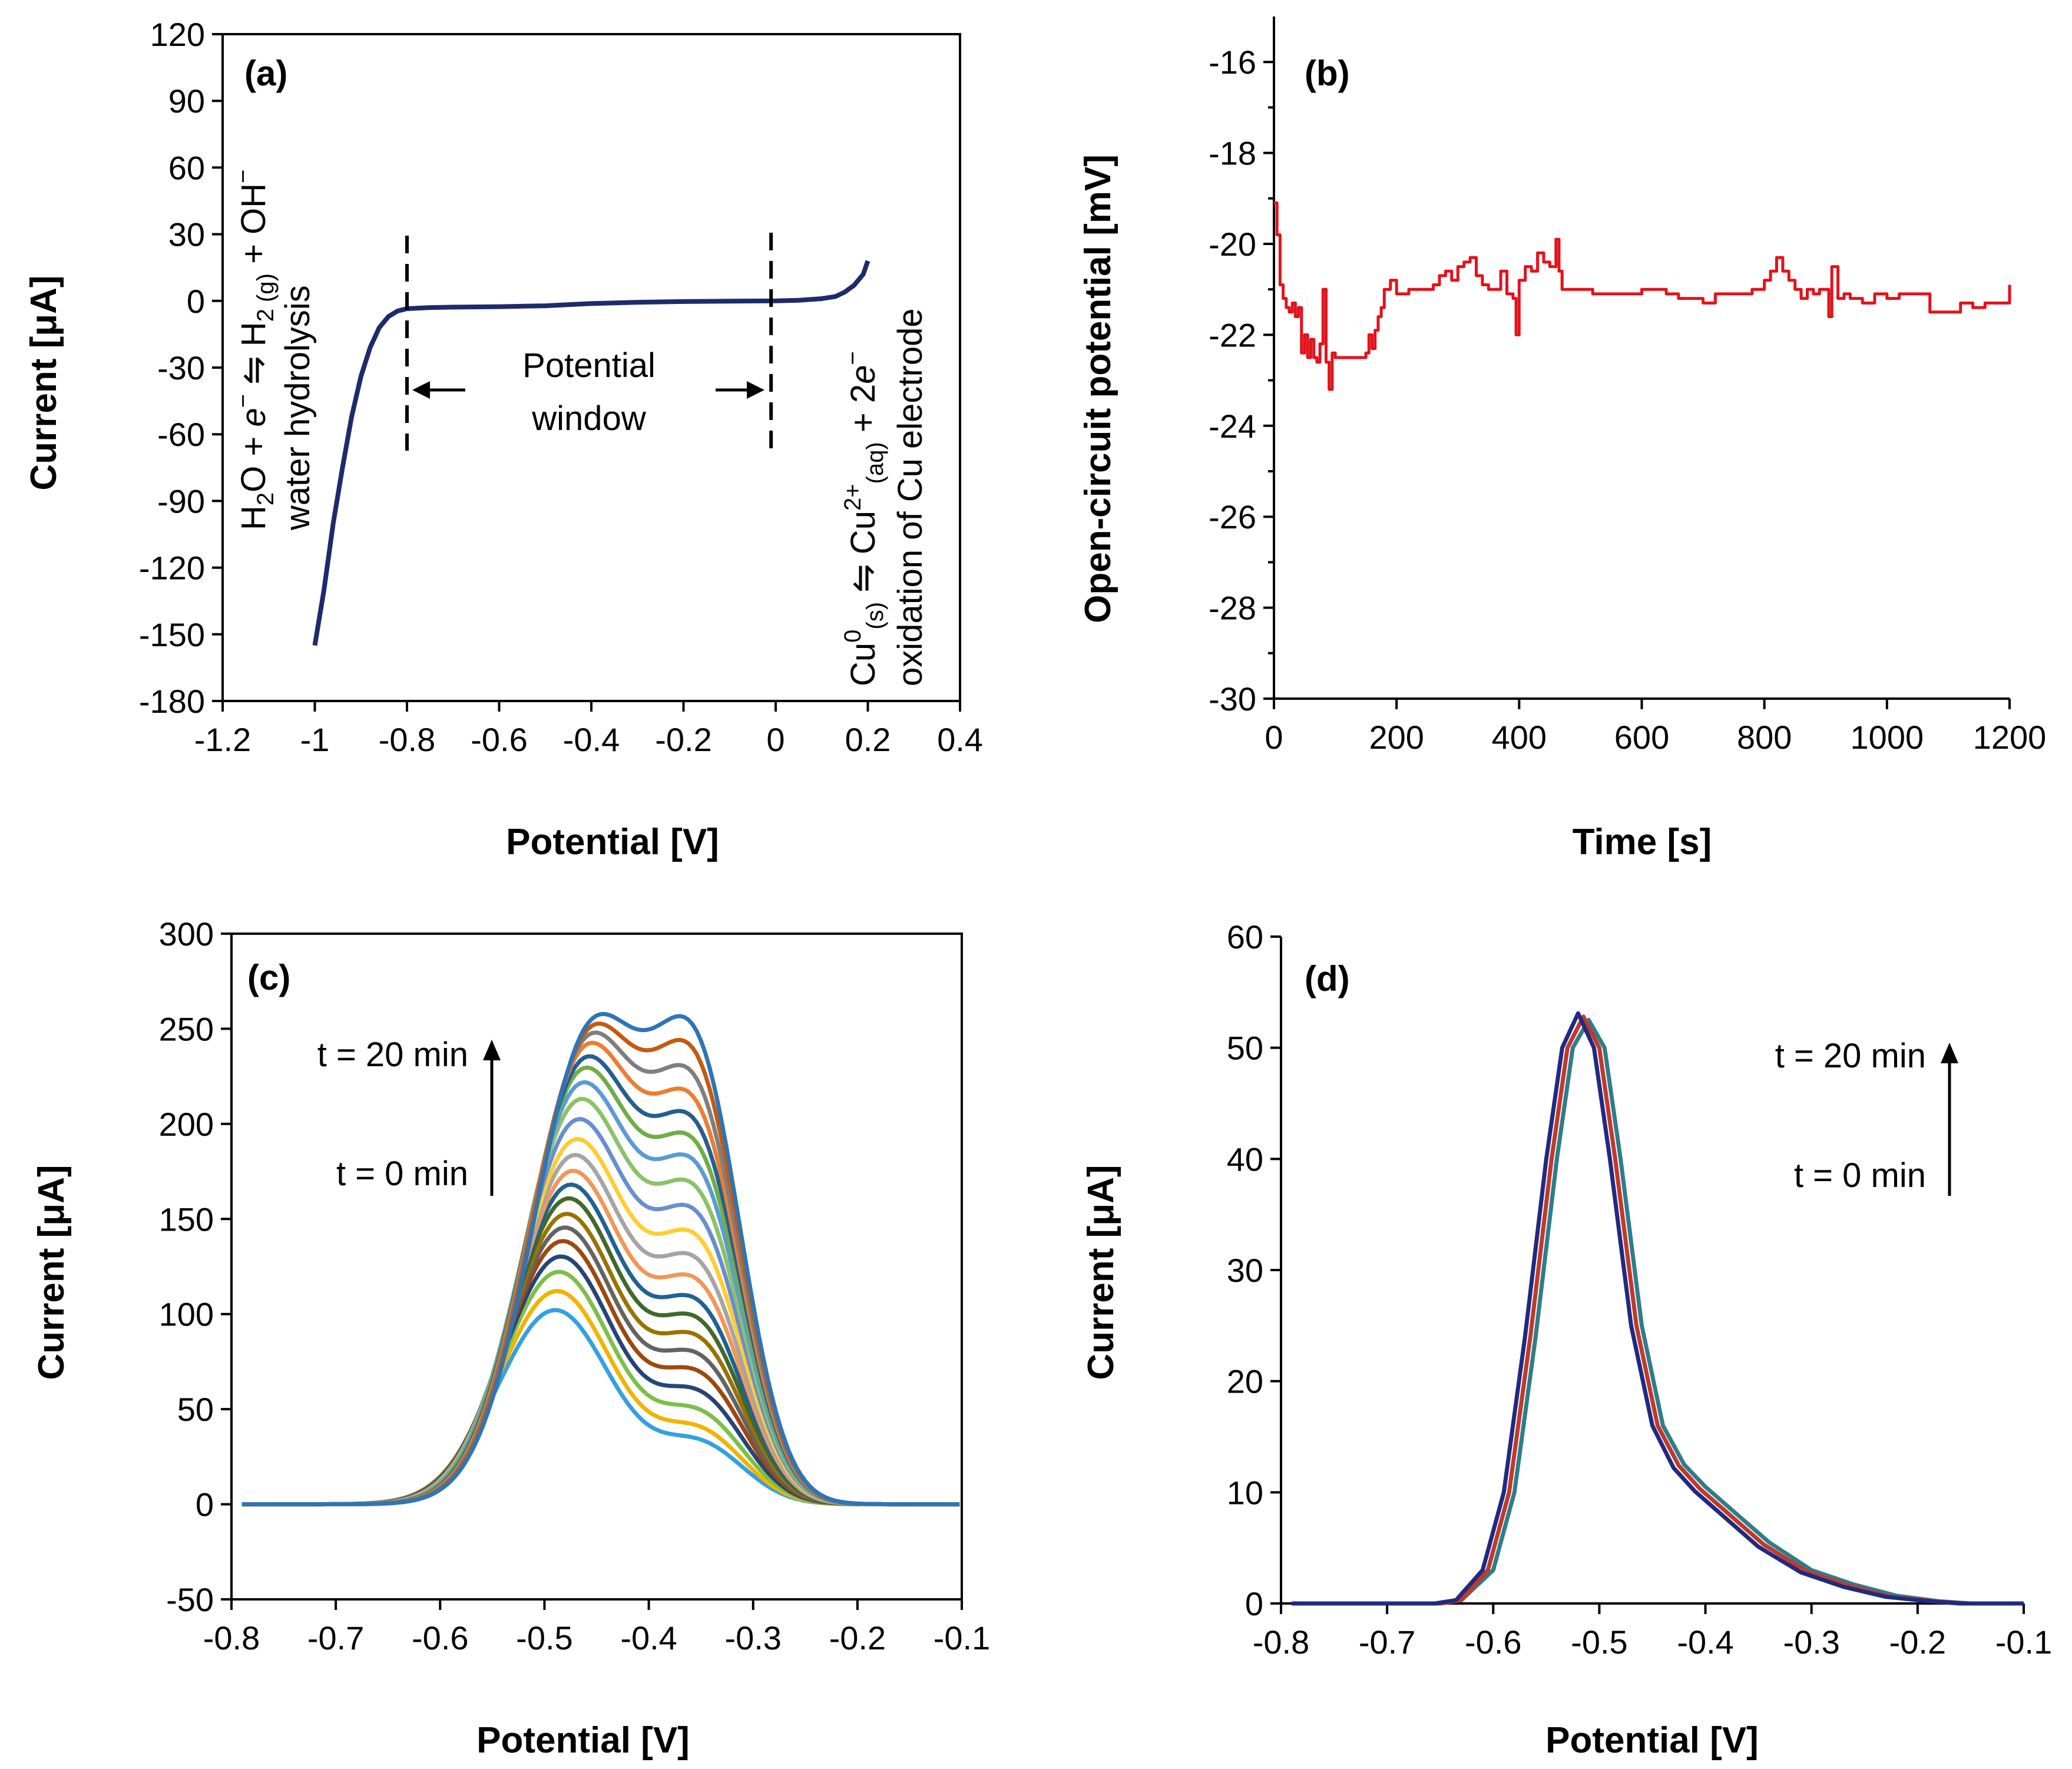 This screenshot has height=1769, width=2072. I want to click on x-tick-label: 1000, so click(1887, 737).